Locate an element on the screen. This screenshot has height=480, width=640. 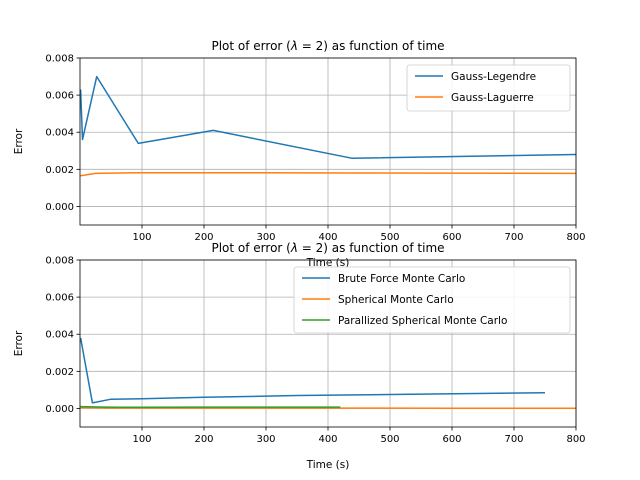
series-line-gauss-legendre is located at coordinates (328, 117).